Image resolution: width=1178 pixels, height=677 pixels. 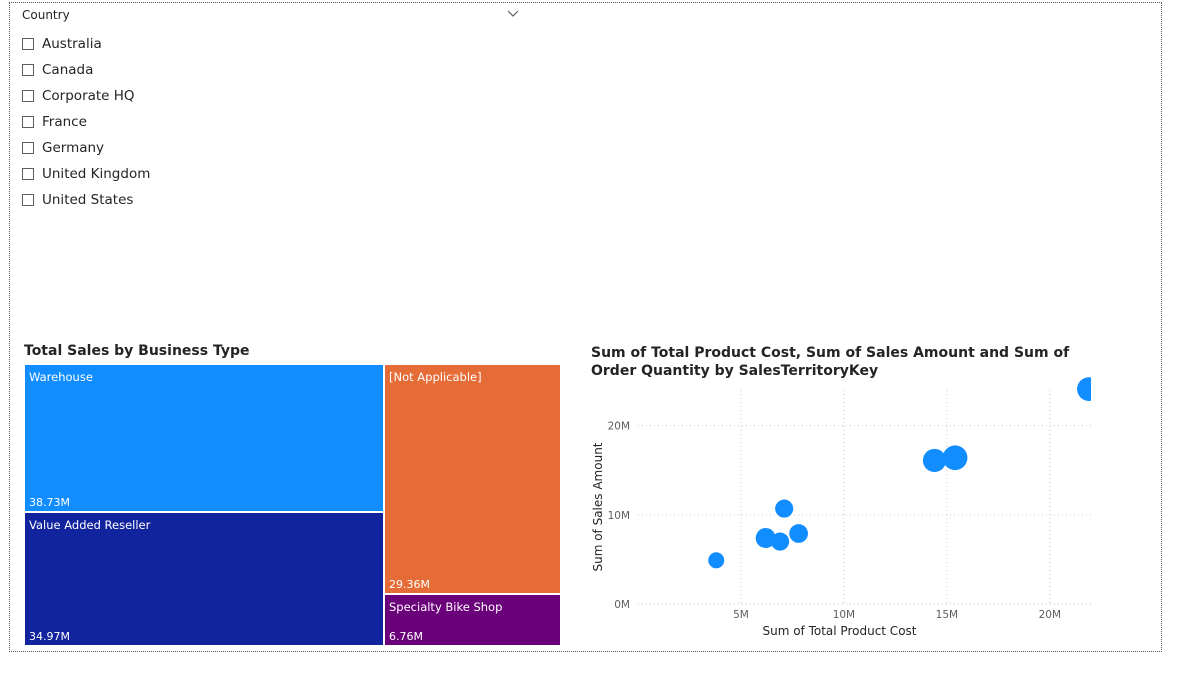 What do you see at coordinates (619, 516) in the screenshot?
I see `y-tick-label: 10M` at bounding box center [619, 516].